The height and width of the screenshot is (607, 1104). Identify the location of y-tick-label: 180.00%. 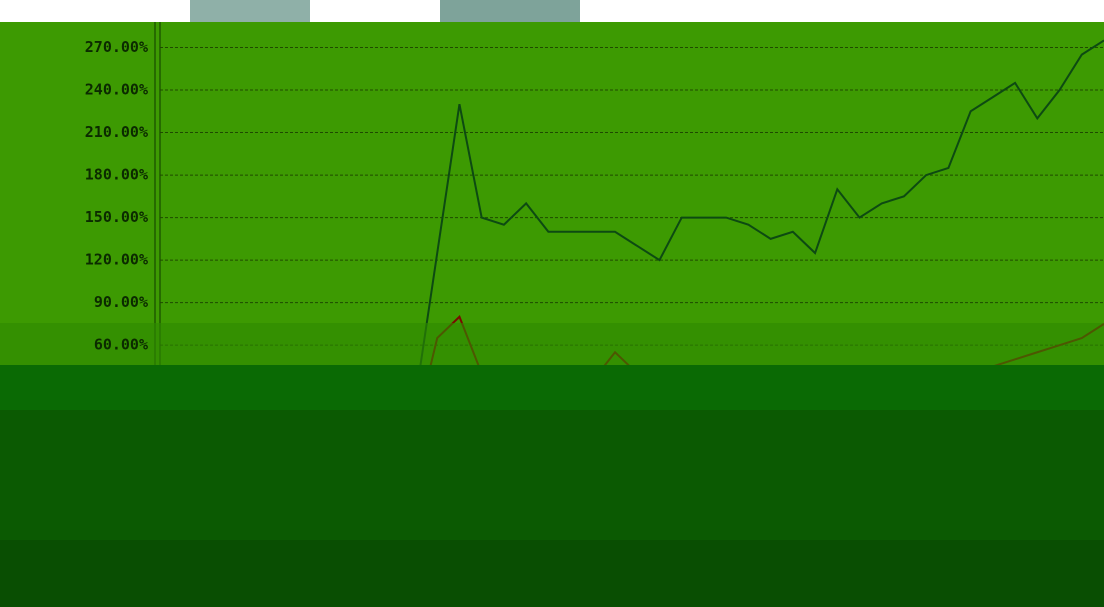
(116, 175).